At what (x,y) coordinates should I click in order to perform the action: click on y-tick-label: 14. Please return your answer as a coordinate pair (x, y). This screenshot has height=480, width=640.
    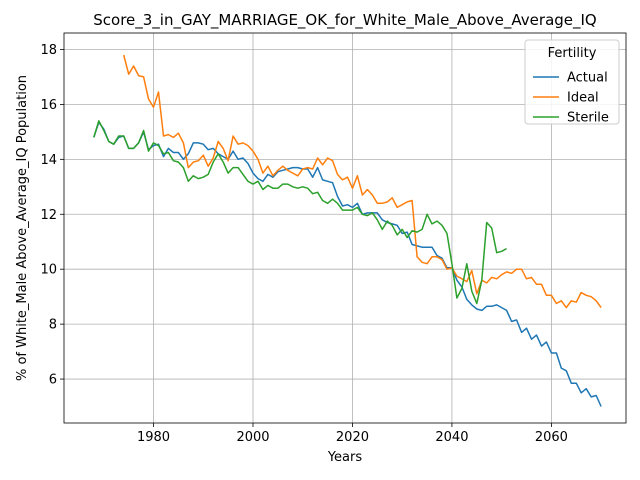
    Looking at the image, I should click on (48, 160).